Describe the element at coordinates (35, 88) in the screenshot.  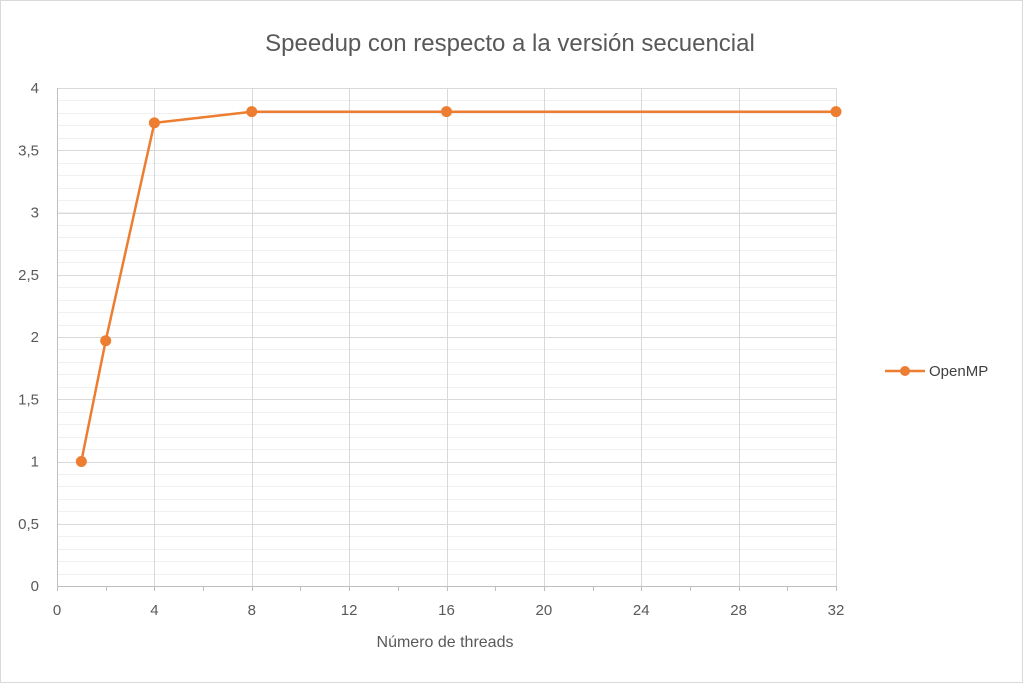
I see `y-tick-label: 4` at that location.